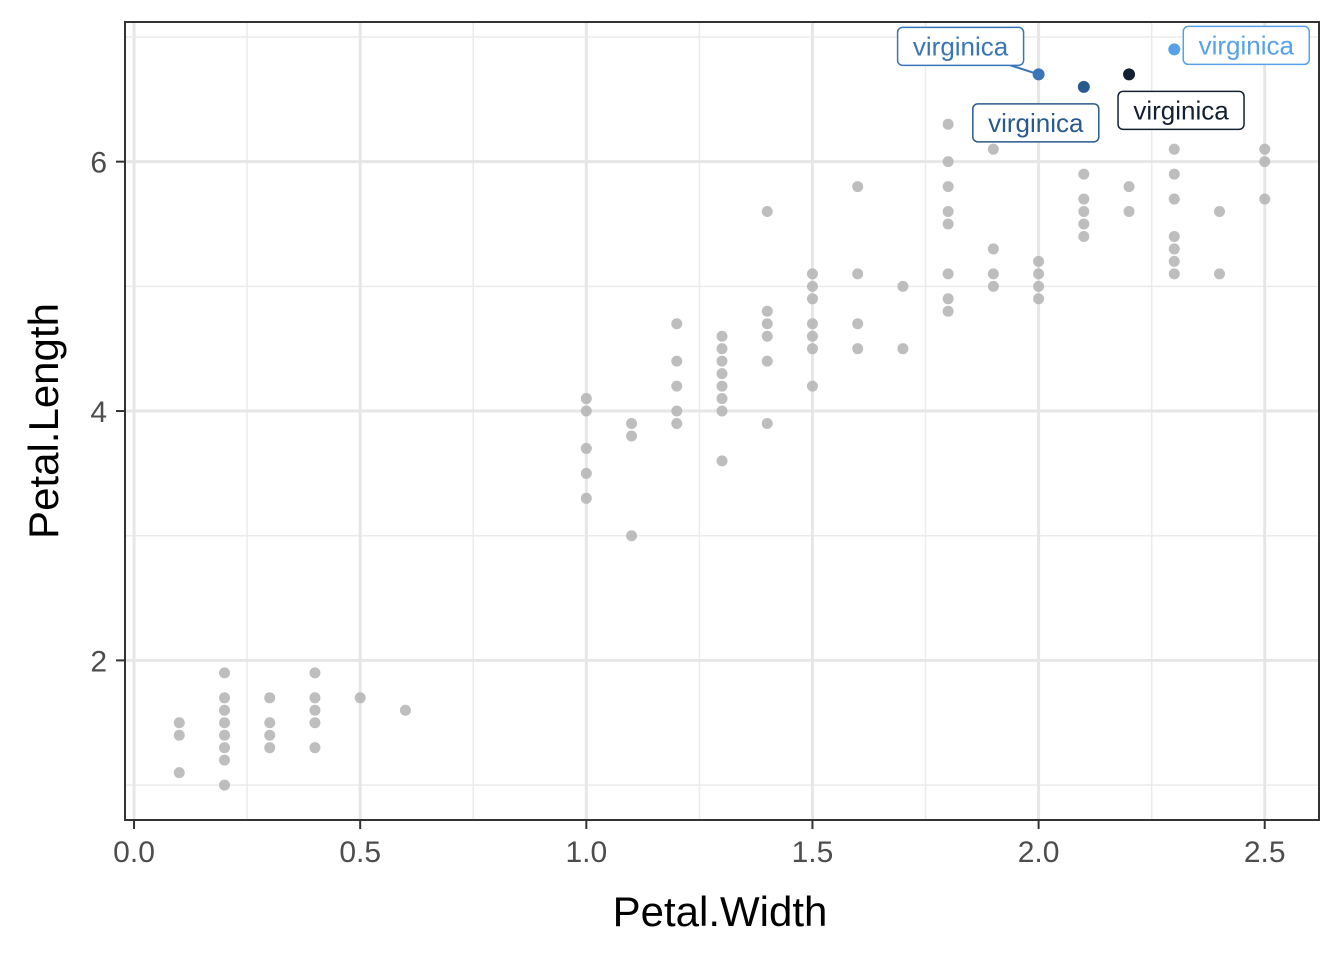 This screenshot has height=965, width=1344. What do you see at coordinates (134, 852) in the screenshot?
I see `x-tick-label: 0.0` at bounding box center [134, 852].